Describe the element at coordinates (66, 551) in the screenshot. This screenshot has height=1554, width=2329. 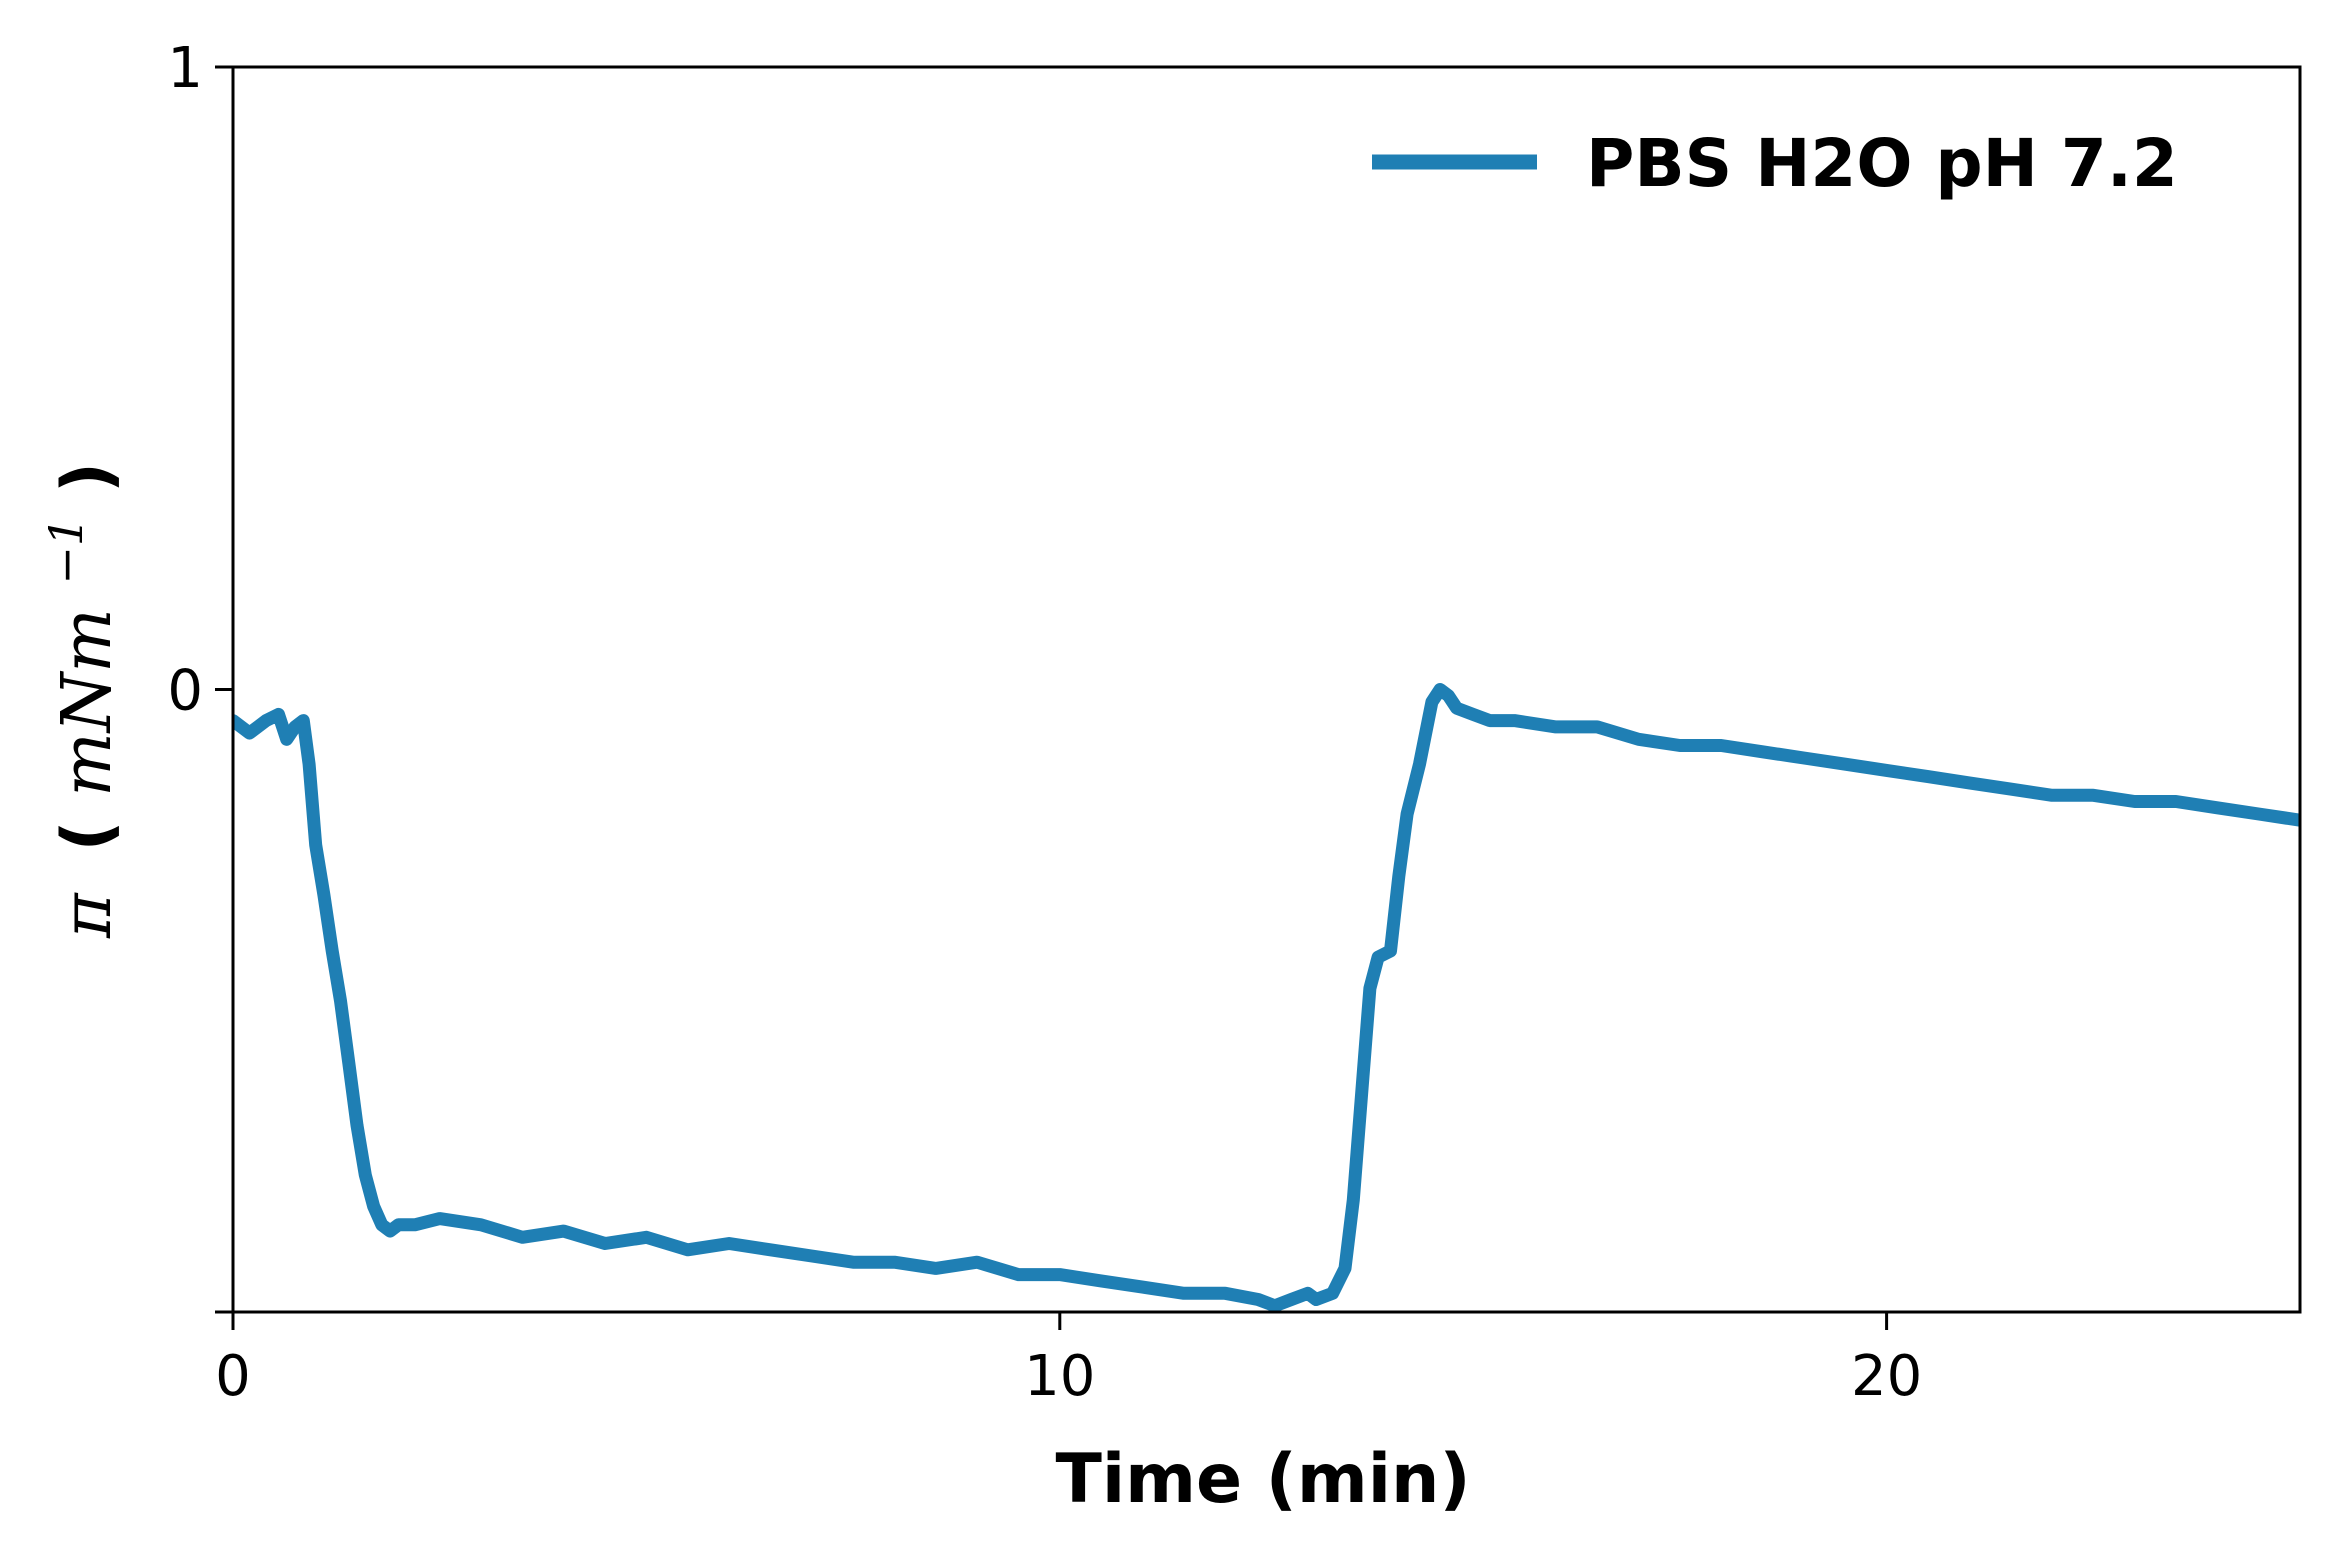
I see `y-axis-label-exponent: −1` at that location.